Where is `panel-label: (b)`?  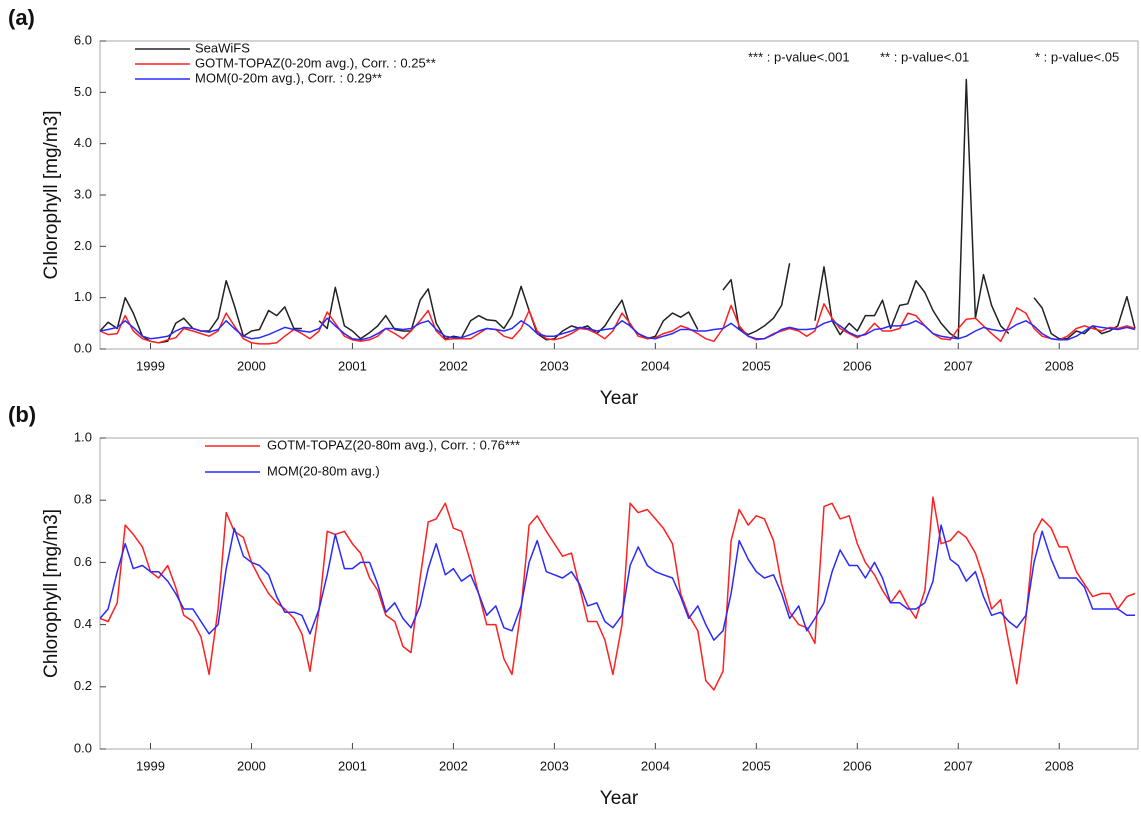 panel-label: (b) is located at coordinates (22, 414).